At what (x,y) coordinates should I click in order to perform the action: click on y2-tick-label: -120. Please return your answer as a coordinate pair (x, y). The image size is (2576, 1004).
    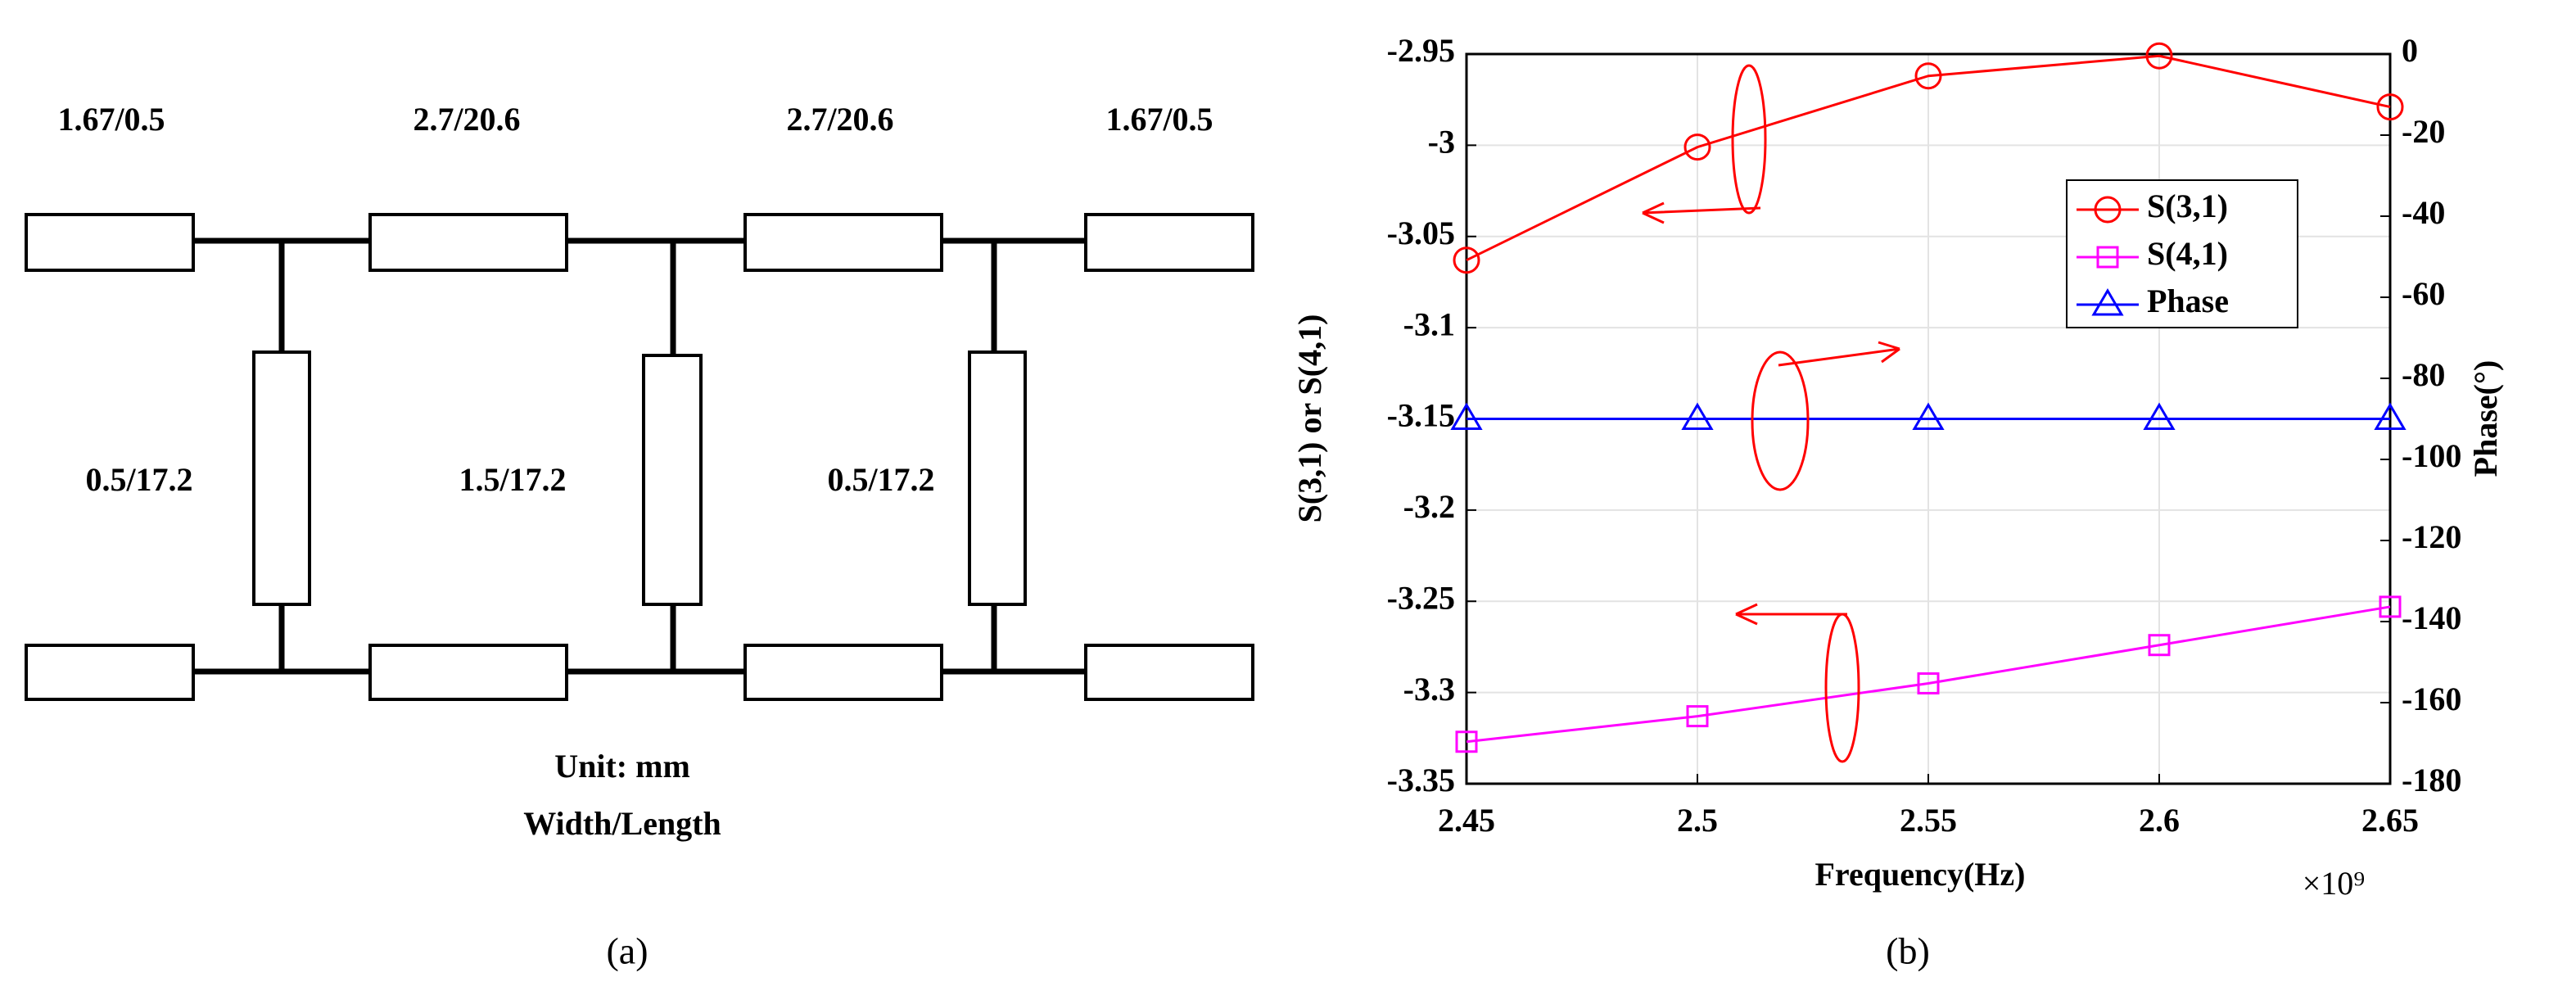
    Looking at the image, I should click on (2431, 536).